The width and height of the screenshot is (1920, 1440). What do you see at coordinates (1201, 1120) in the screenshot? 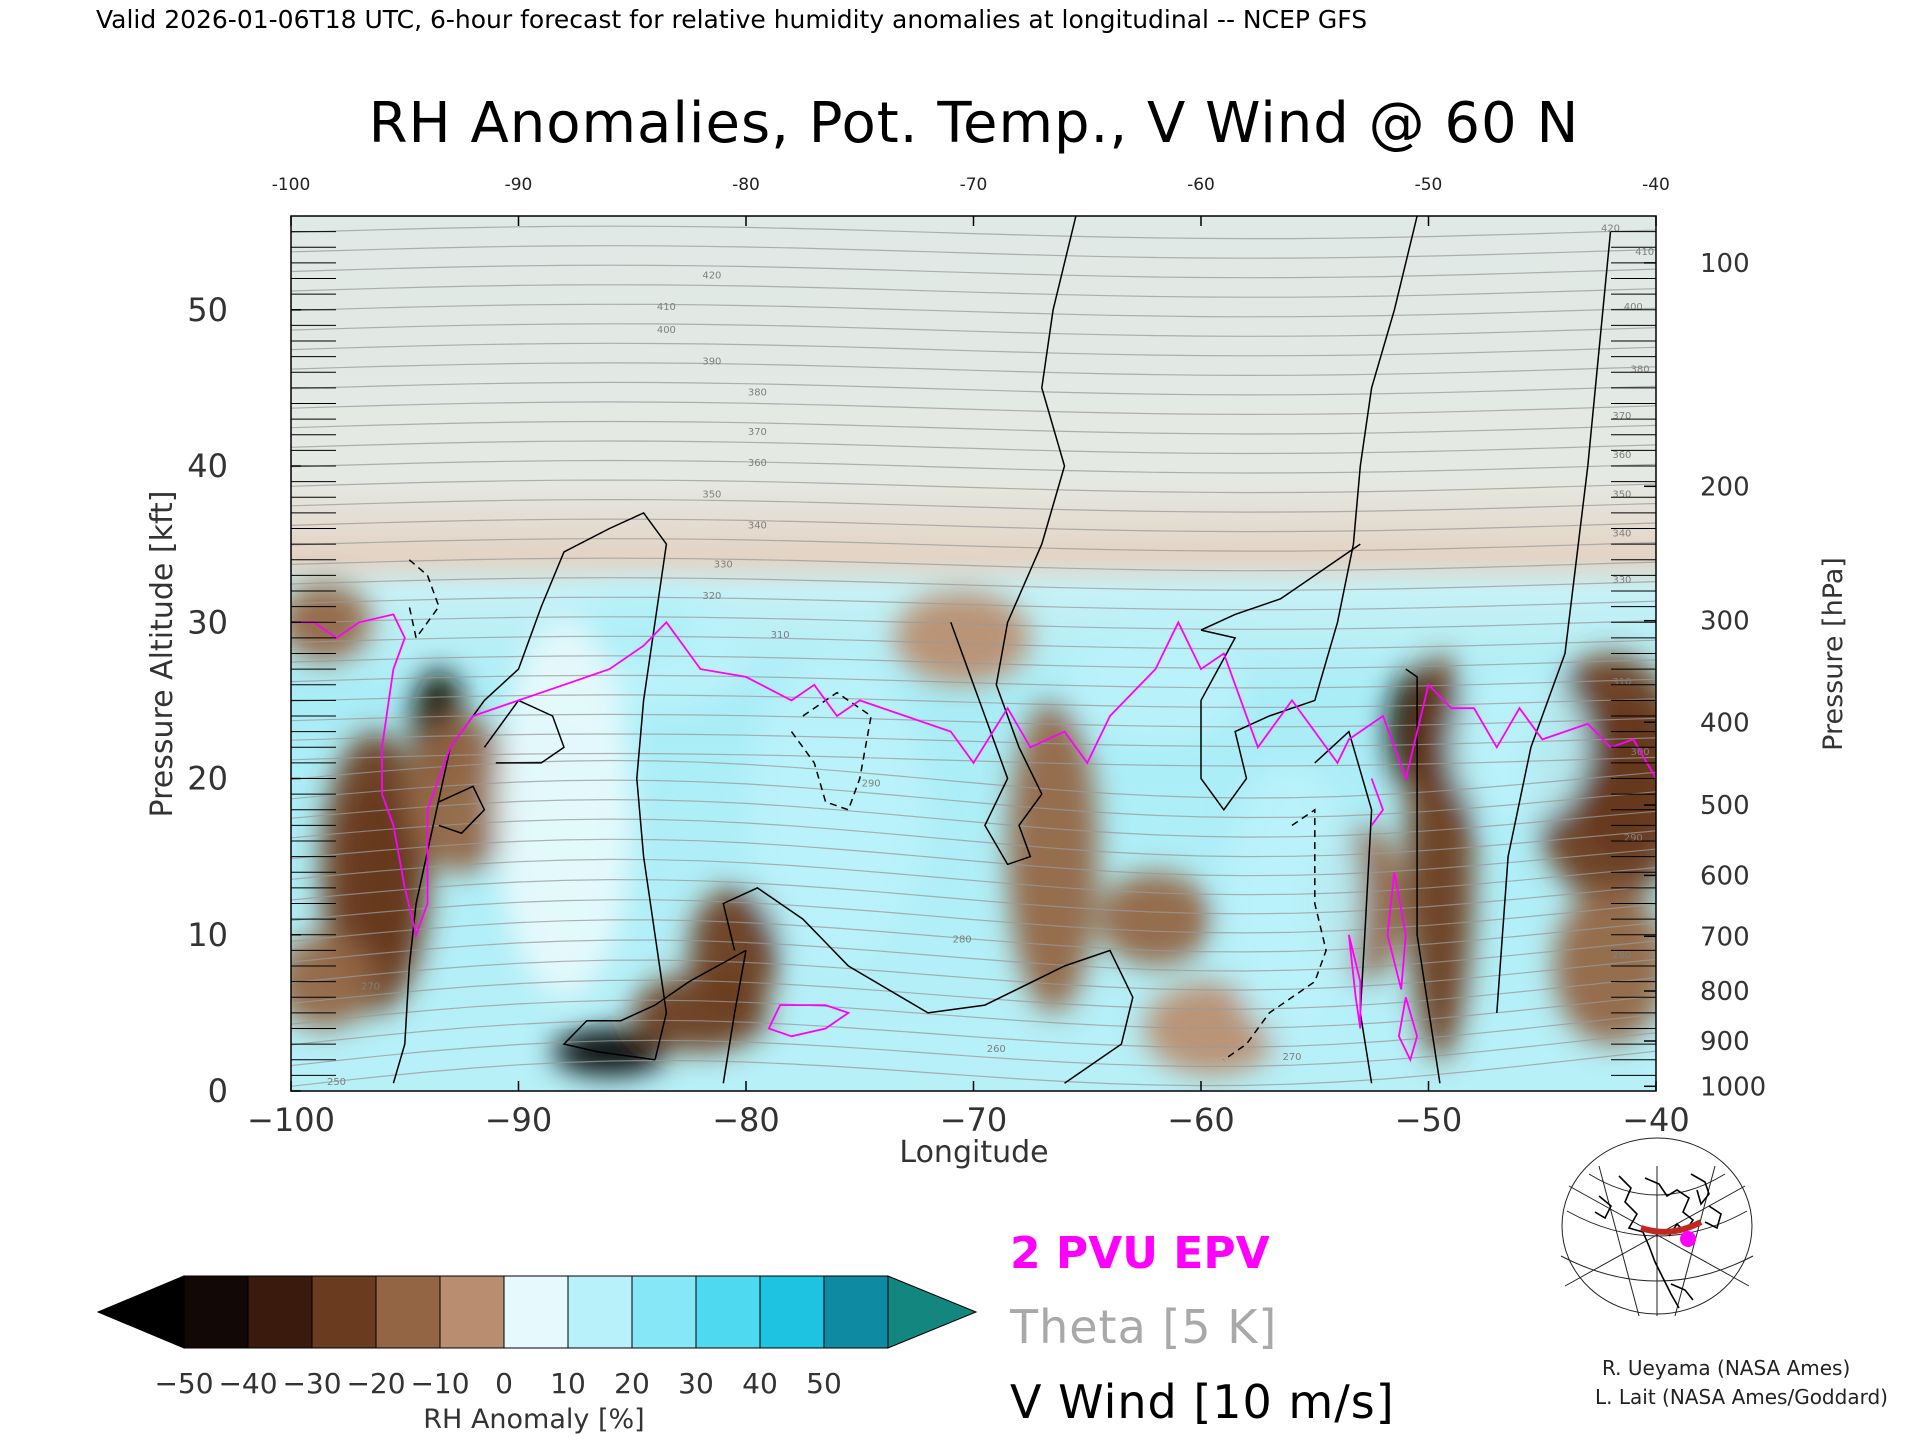
I see `x-tick-label: −60` at bounding box center [1201, 1120].